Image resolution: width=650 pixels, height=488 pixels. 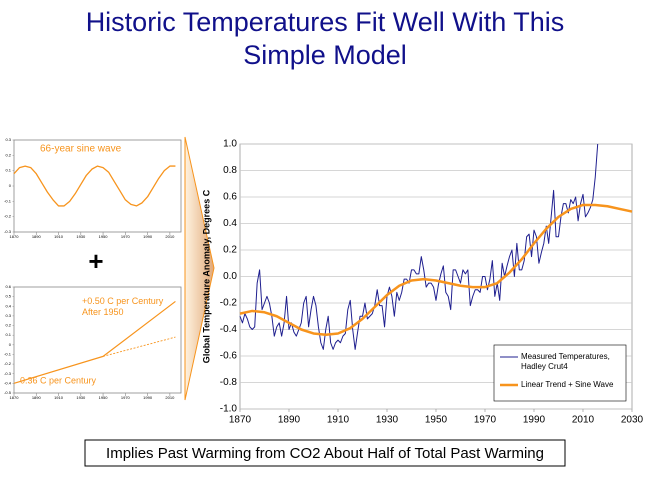 I want to click on y-tick-label: -1.0, so click(x=229, y=409).